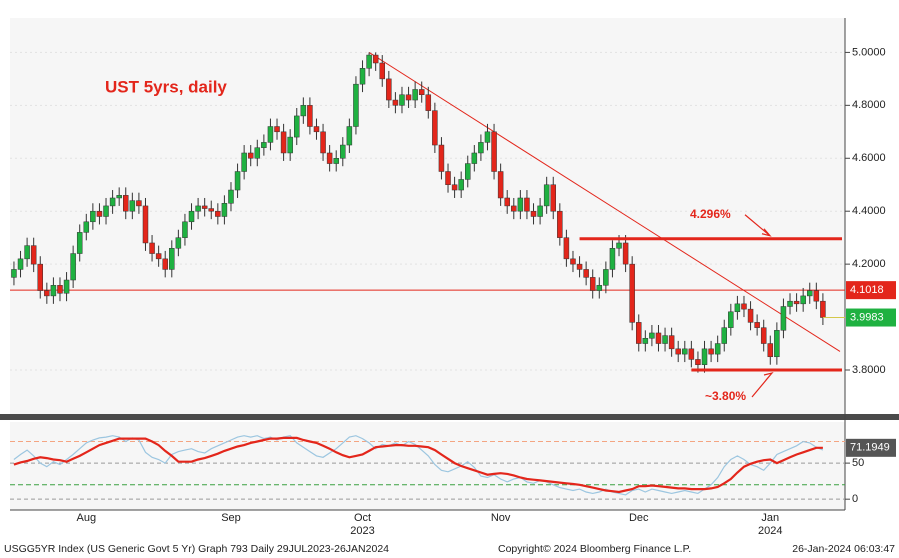 The width and height of the screenshot is (899, 558). I want to click on rsi-panel, so click(427, 466).